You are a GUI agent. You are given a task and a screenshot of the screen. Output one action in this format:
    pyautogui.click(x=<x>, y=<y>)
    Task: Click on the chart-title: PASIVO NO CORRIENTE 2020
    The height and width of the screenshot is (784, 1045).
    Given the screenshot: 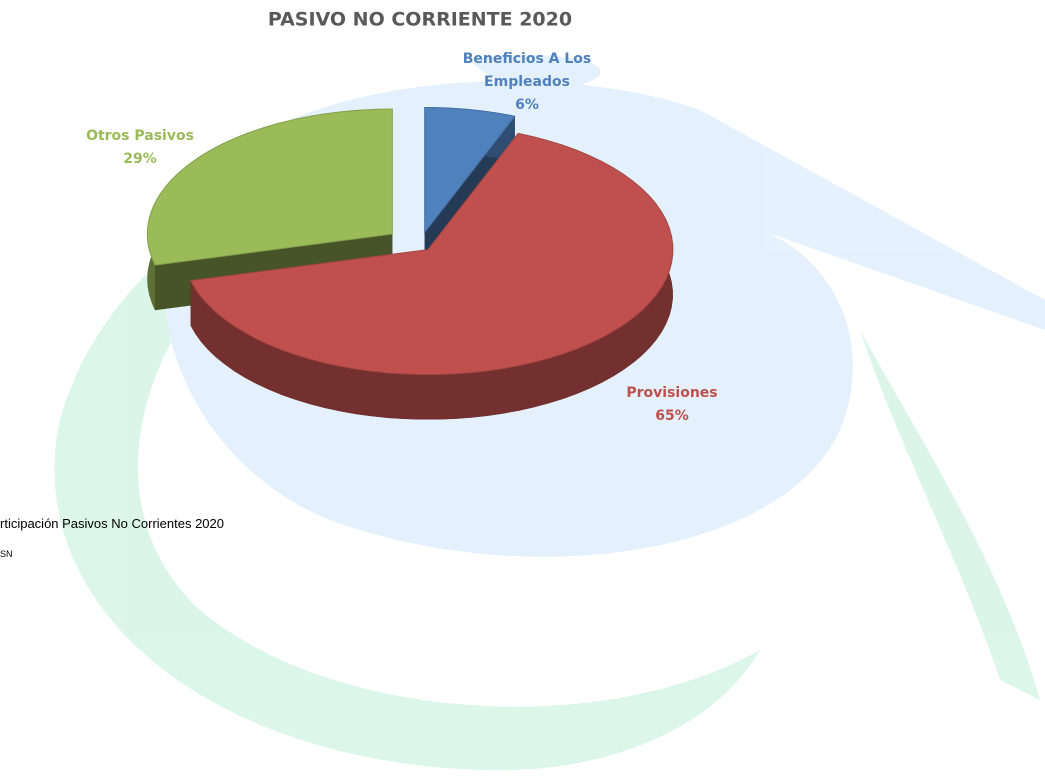 What is the action you would take?
    pyautogui.click(x=420, y=20)
    